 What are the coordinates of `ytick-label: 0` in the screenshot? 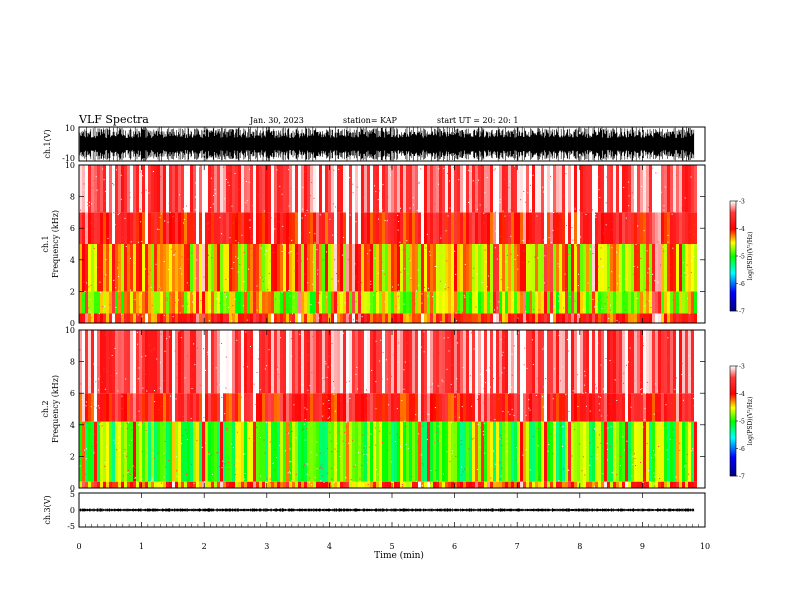 It's located at (72, 323).